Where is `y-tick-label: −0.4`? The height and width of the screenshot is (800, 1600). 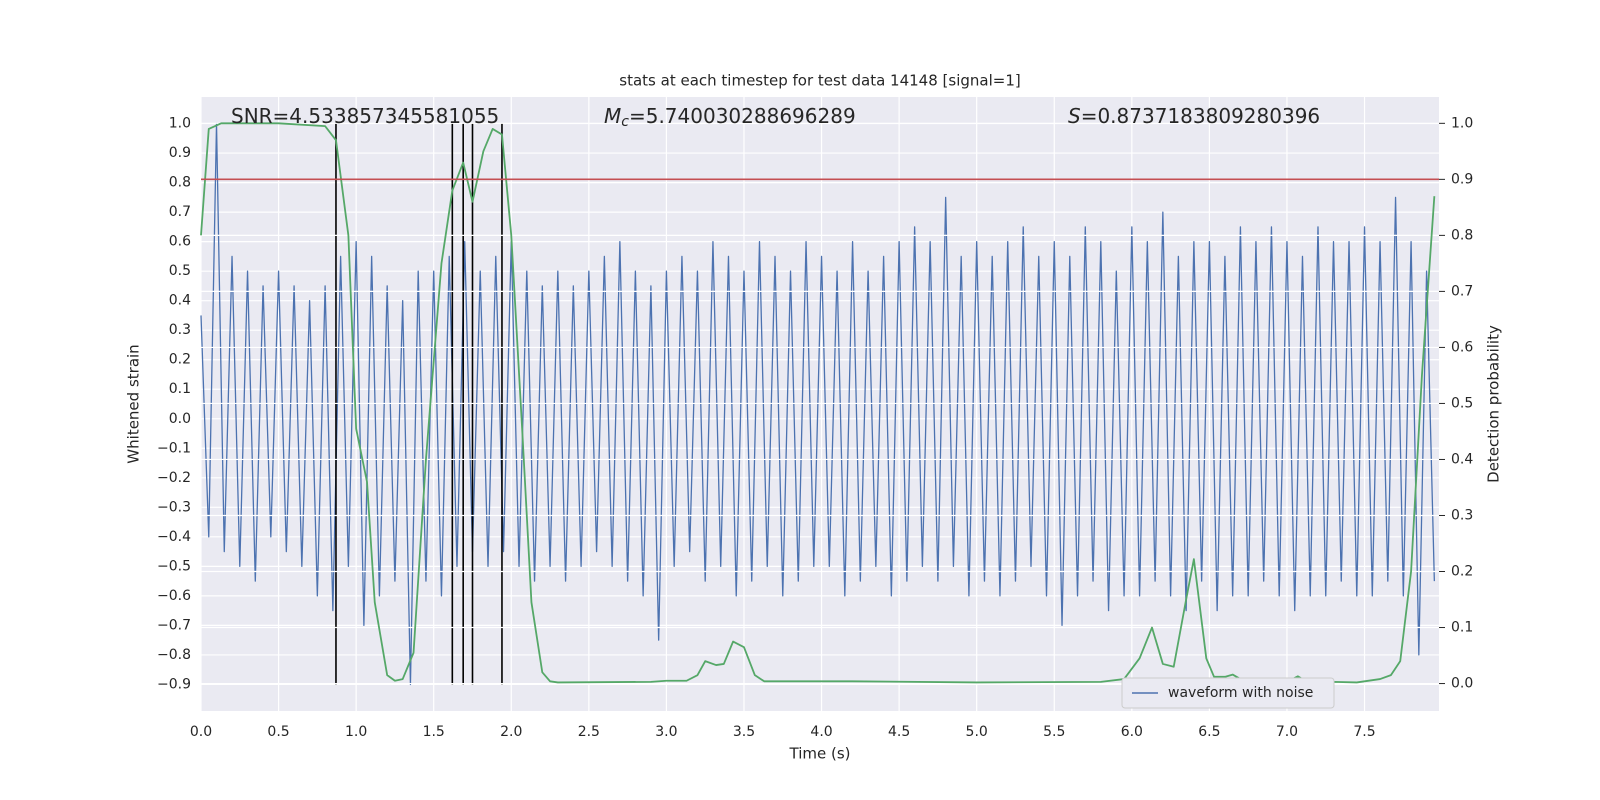 y-tick-label: −0.4 is located at coordinates (174, 537).